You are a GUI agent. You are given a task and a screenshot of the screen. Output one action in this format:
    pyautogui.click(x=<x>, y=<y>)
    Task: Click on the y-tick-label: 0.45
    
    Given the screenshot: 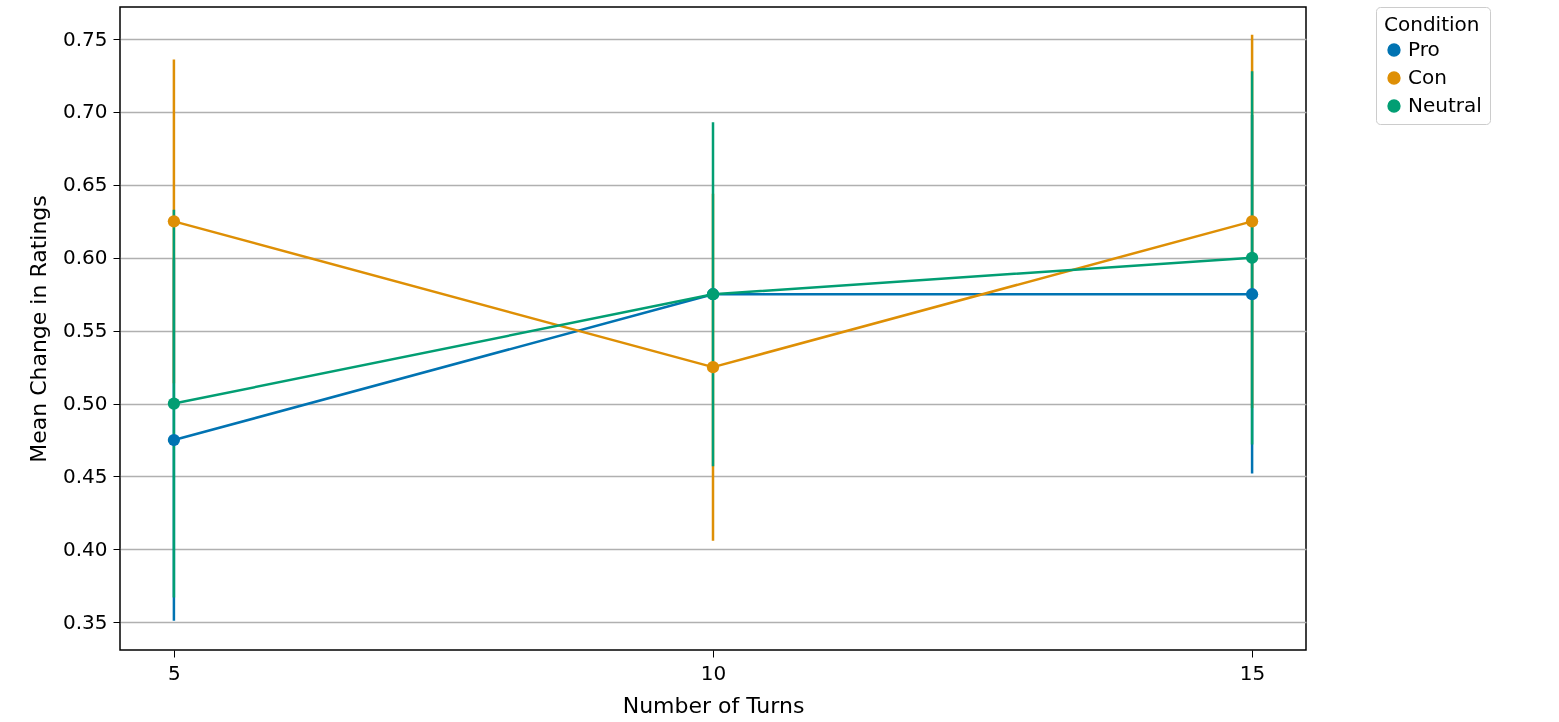 What is the action you would take?
    pyautogui.click(x=85, y=475)
    